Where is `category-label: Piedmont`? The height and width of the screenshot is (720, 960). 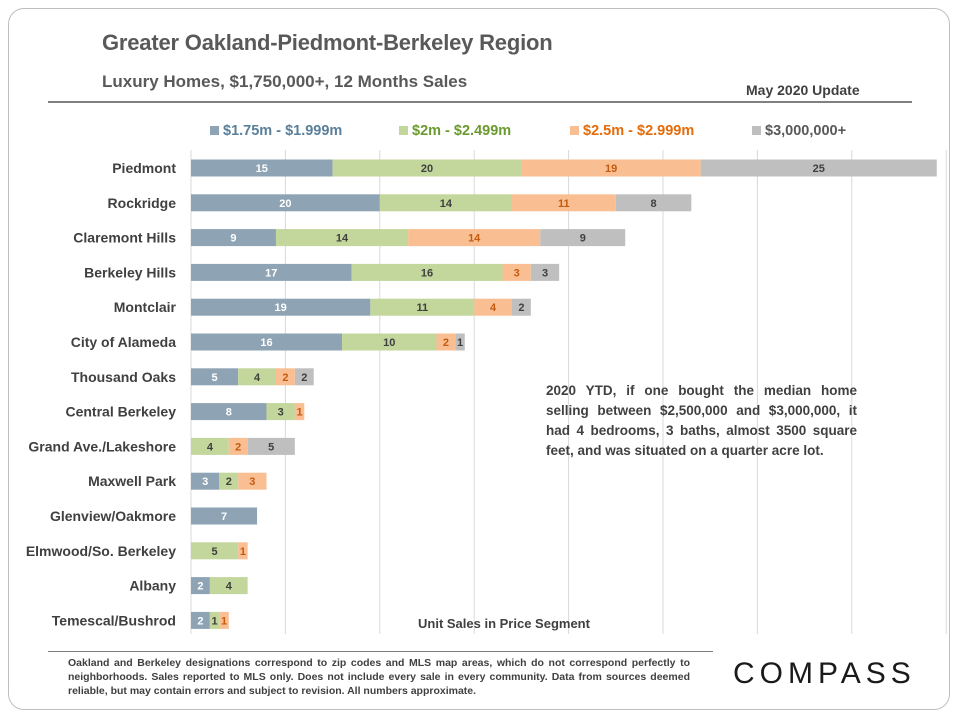 category-label: Piedmont is located at coordinates (144, 168).